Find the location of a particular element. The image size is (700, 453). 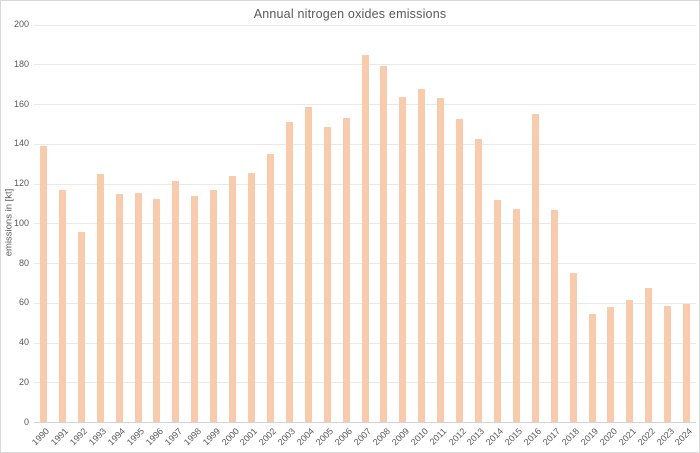

x-tick-label-2004: 2004 is located at coordinates (306, 437).